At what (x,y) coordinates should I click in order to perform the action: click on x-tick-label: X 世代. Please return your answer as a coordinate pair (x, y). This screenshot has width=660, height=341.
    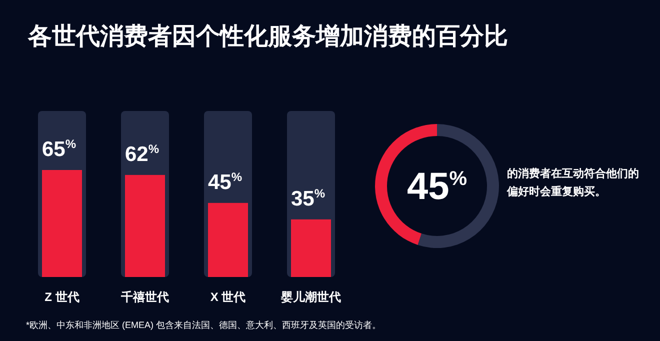
    Looking at the image, I should click on (228, 297).